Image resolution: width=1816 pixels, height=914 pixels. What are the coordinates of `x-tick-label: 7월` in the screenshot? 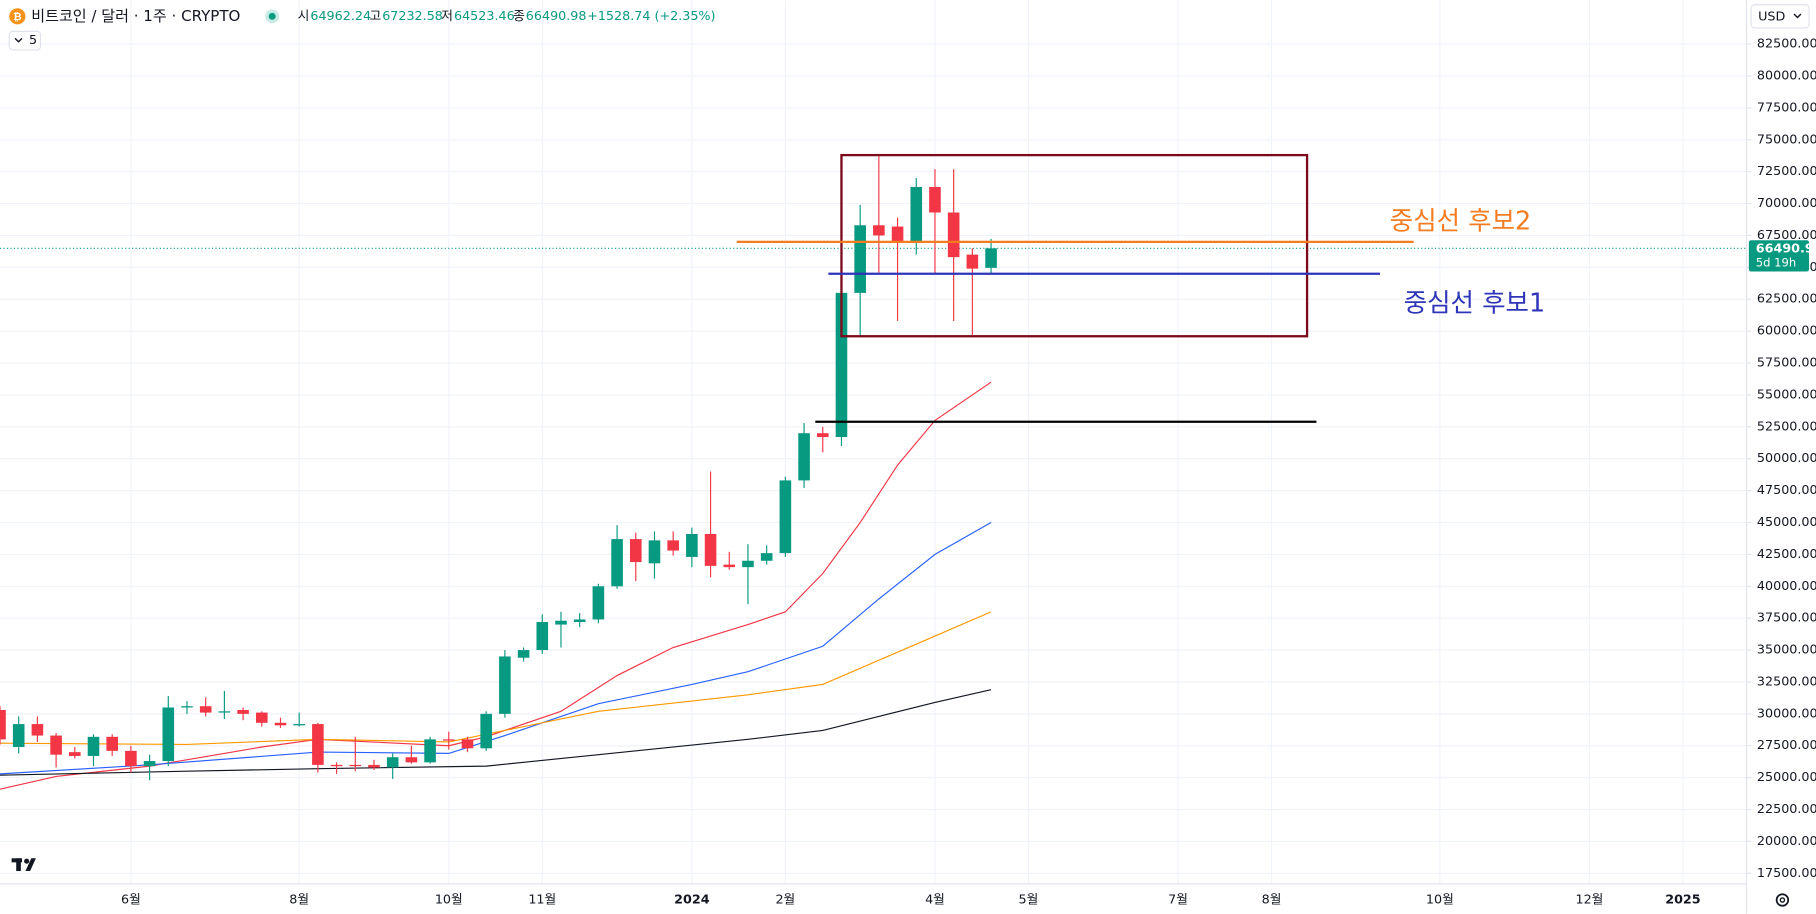 It's located at (1178, 899).